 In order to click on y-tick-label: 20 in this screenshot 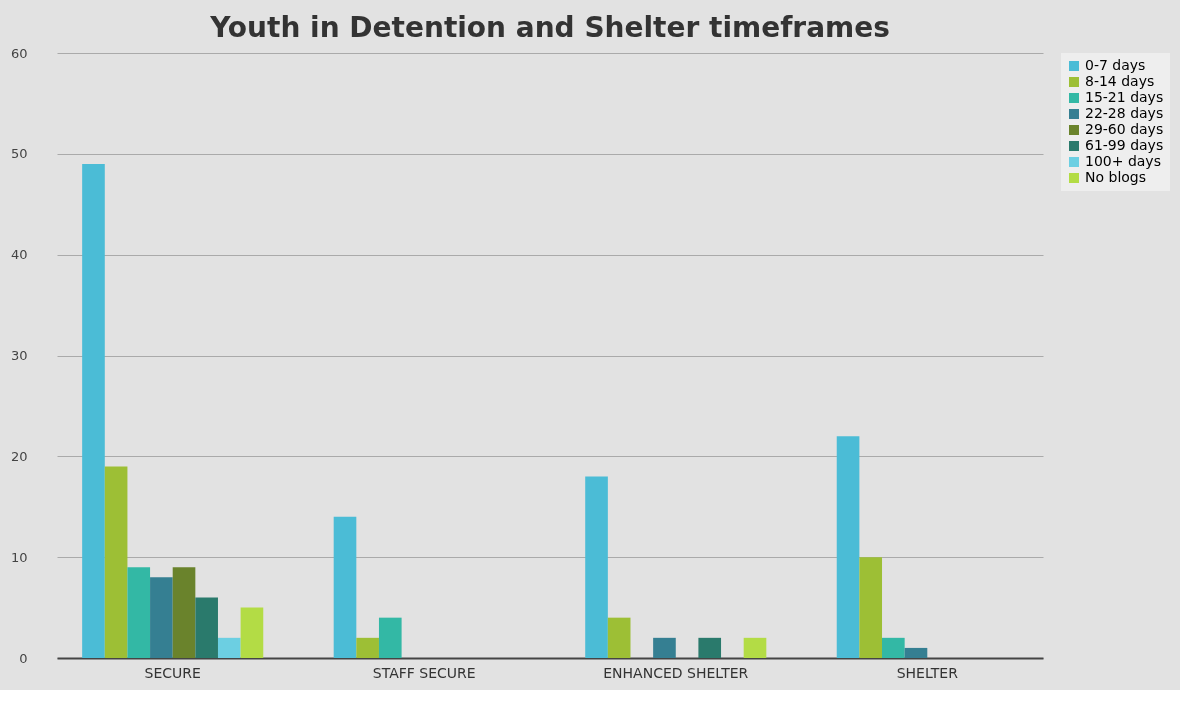, I will do `click(19, 456)`.